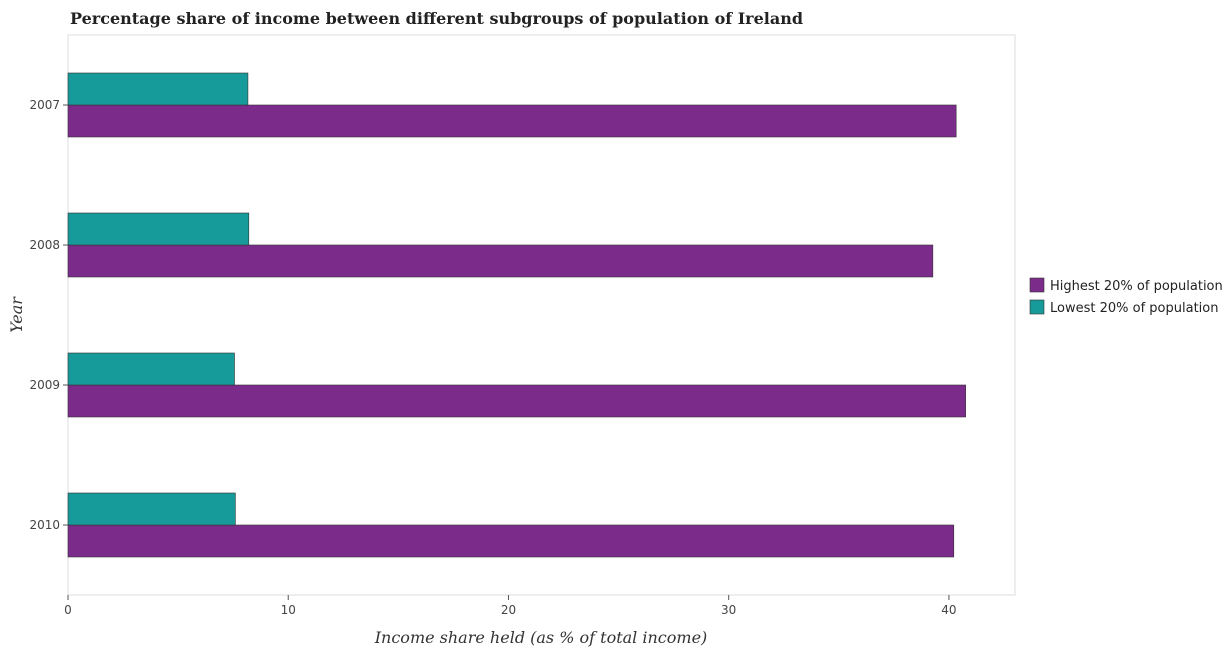 Image resolution: width=1222 pixels, height=650 pixels. Describe the element at coordinates (541, 637) in the screenshot. I see `x-axis-label: Income share held (as % of total income)` at that location.